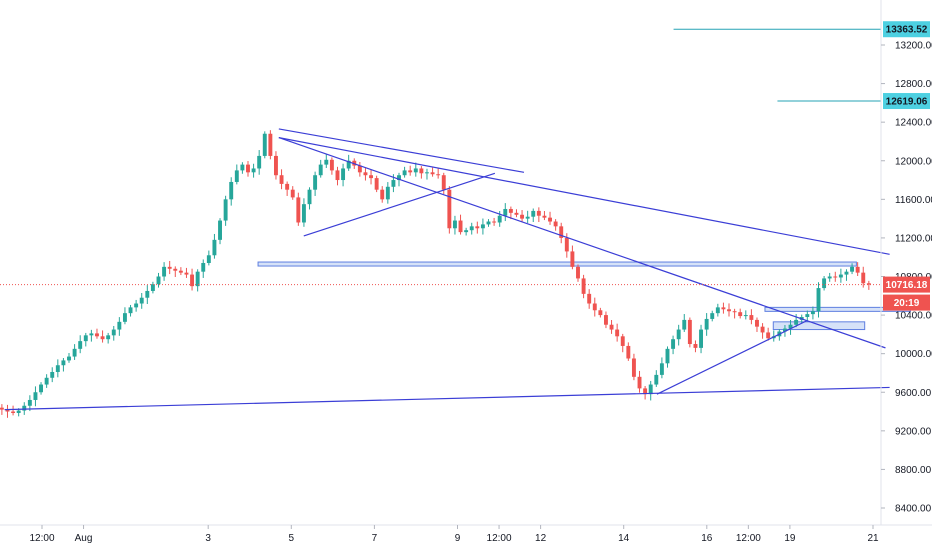 The height and width of the screenshot is (550, 932). I want to click on x-tick-label: 9, so click(458, 538).